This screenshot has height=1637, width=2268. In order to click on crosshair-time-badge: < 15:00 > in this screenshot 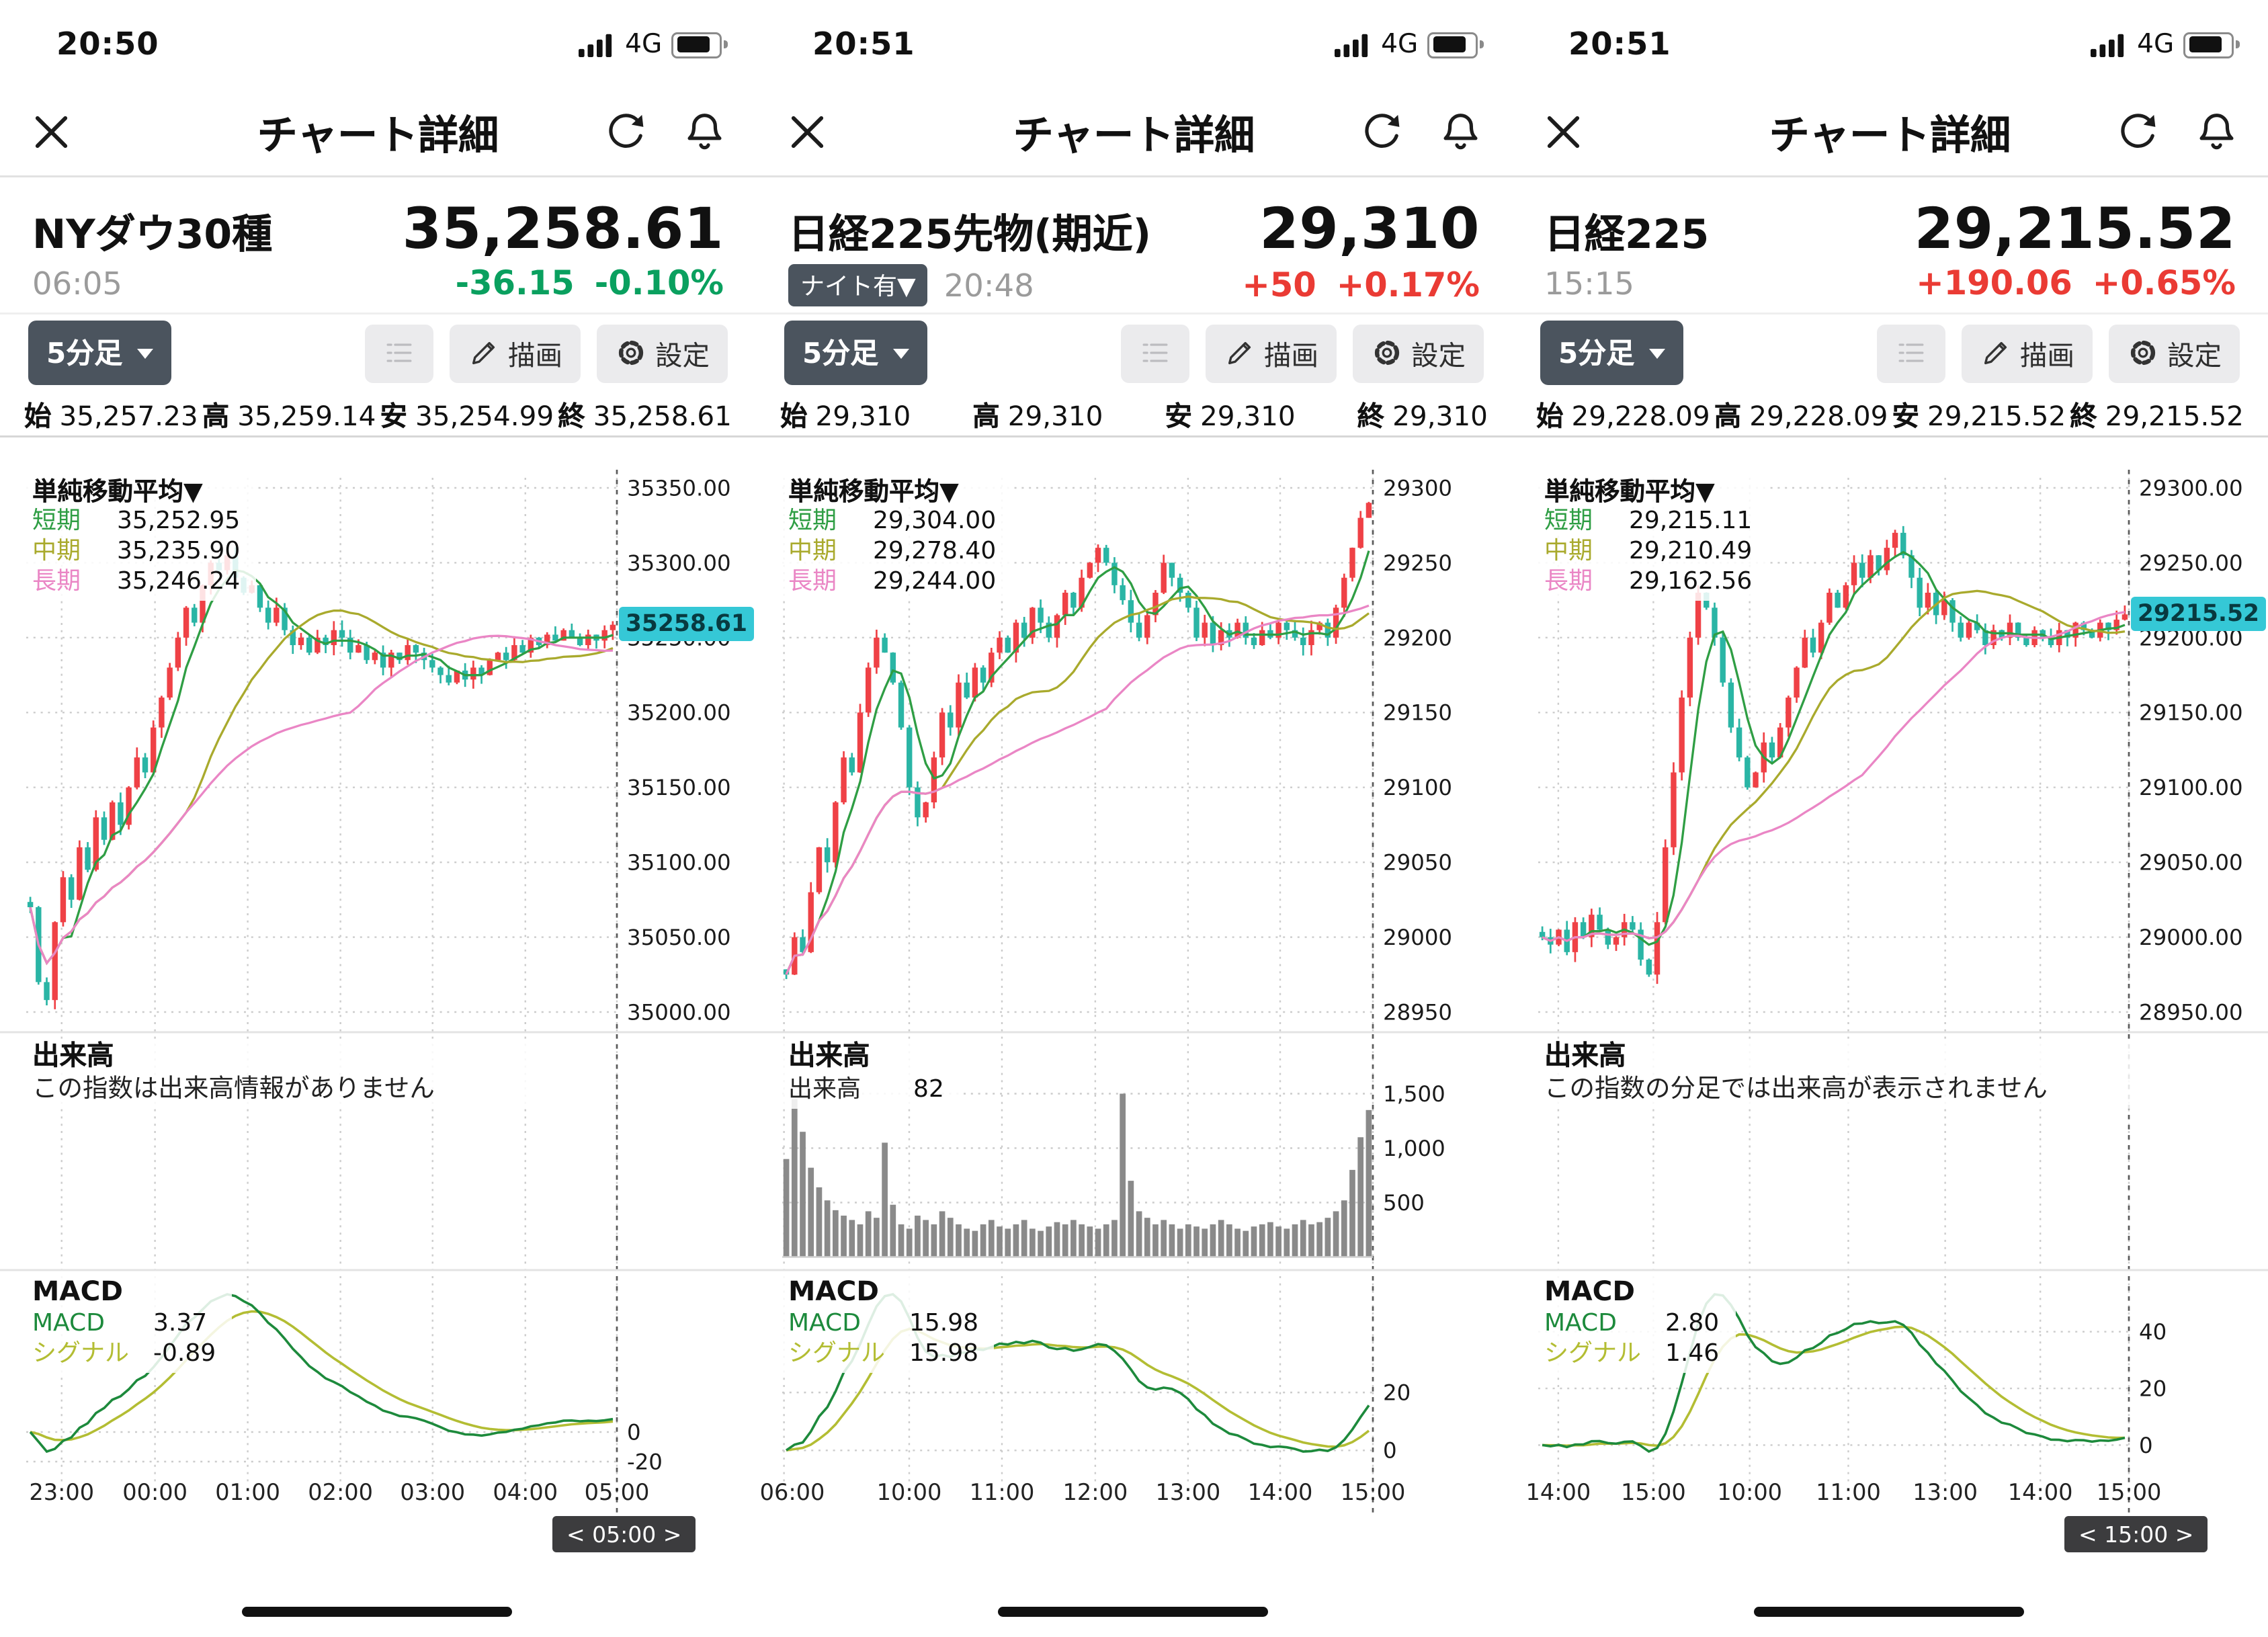, I will do `click(2136, 1534)`.